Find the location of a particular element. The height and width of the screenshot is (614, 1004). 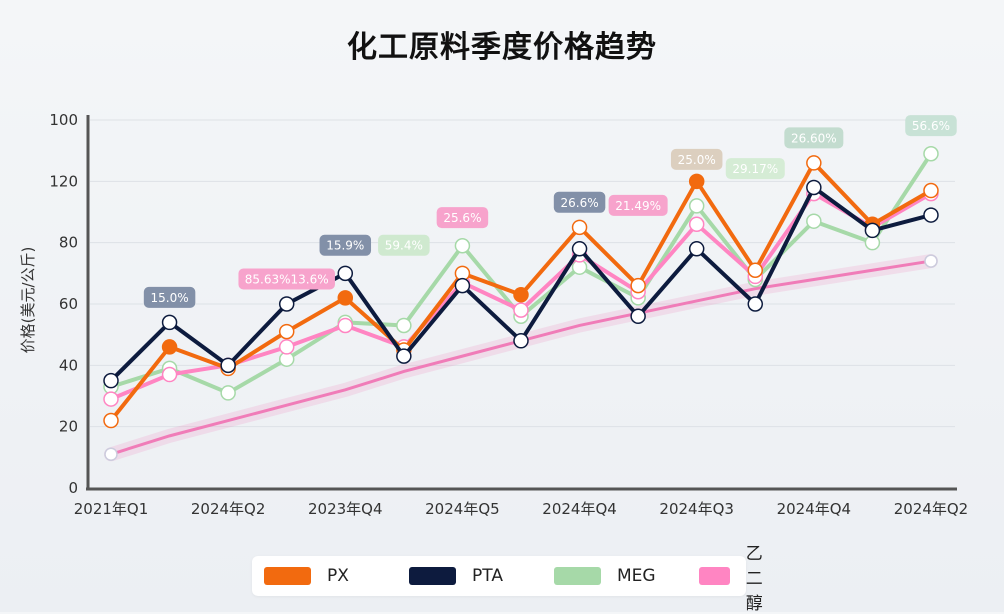

chart-title: 化工原料季度价格趋势 is located at coordinates (502, 47).